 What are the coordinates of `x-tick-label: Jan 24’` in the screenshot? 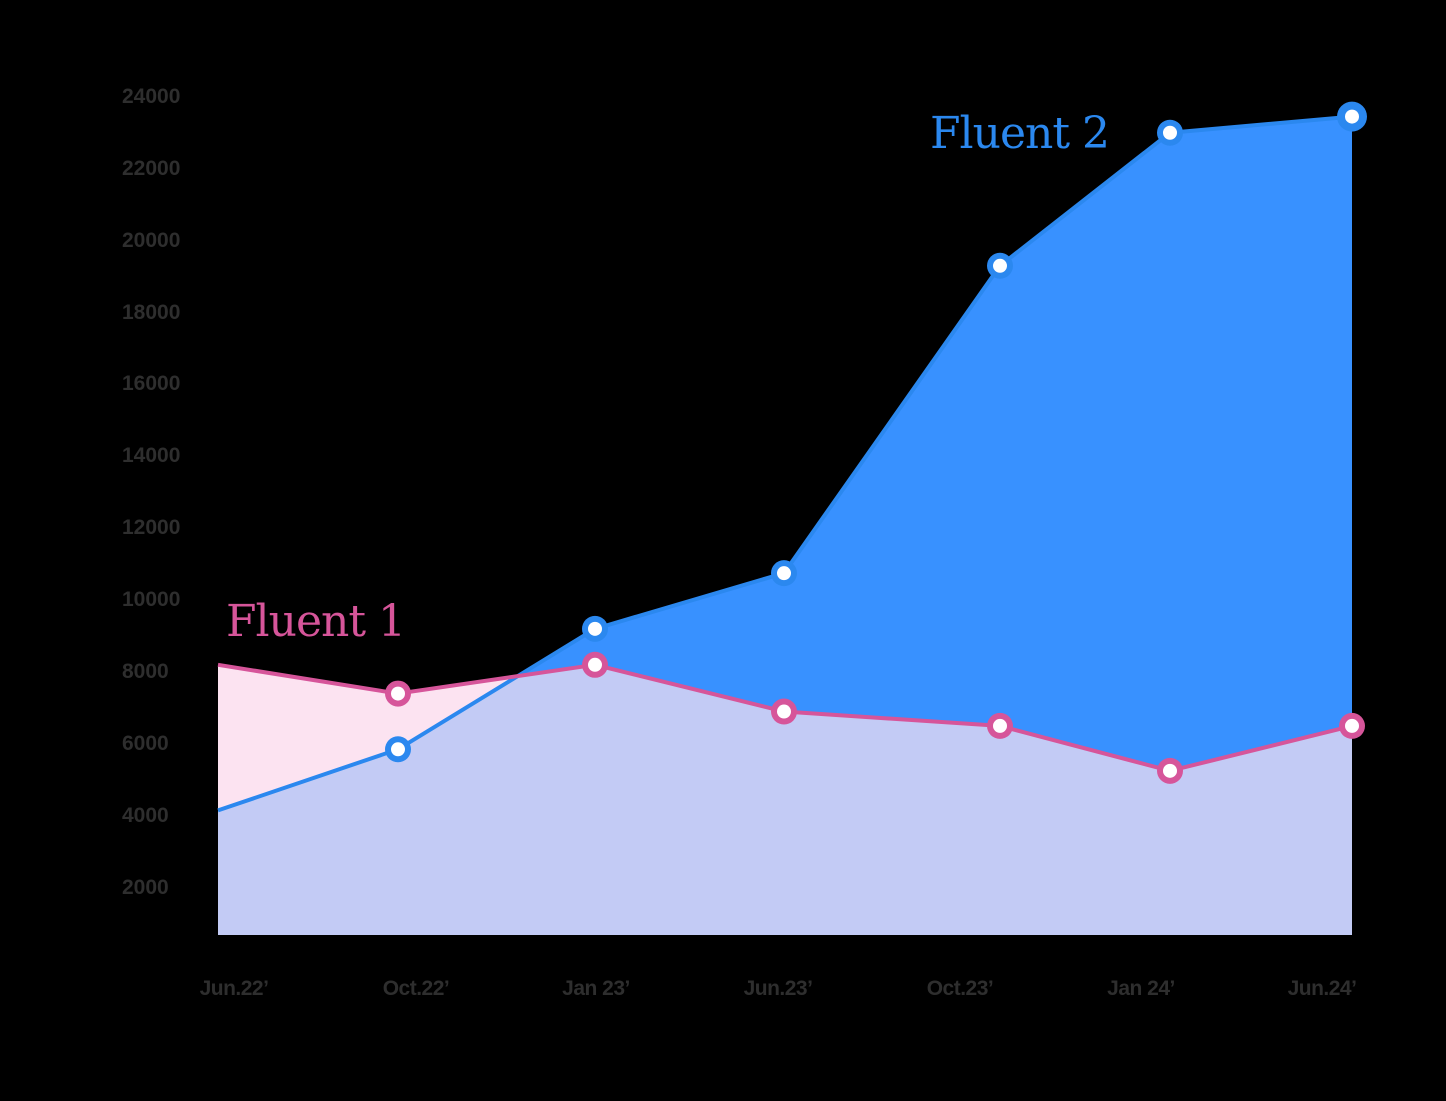 It's located at (1141, 988).